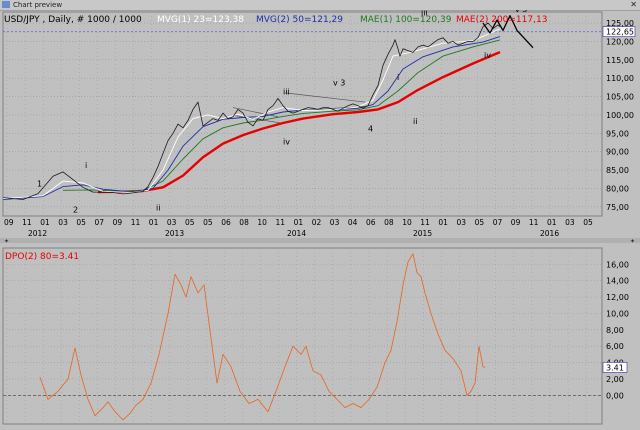 The image size is (640, 430). Describe the element at coordinates (617, 207) in the screenshot. I see `price-y-tick-label: 75,00` at that location.